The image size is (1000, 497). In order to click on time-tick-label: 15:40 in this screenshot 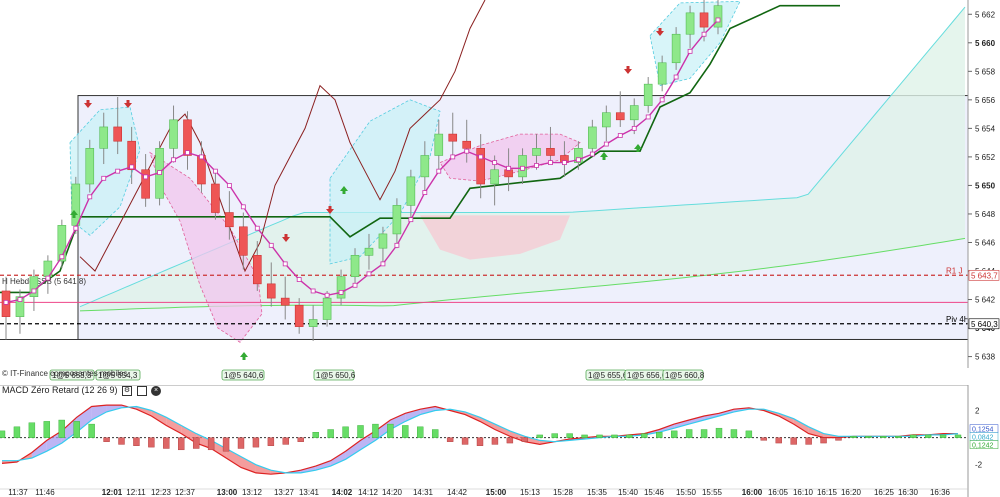, I will do `click(628, 492)`.